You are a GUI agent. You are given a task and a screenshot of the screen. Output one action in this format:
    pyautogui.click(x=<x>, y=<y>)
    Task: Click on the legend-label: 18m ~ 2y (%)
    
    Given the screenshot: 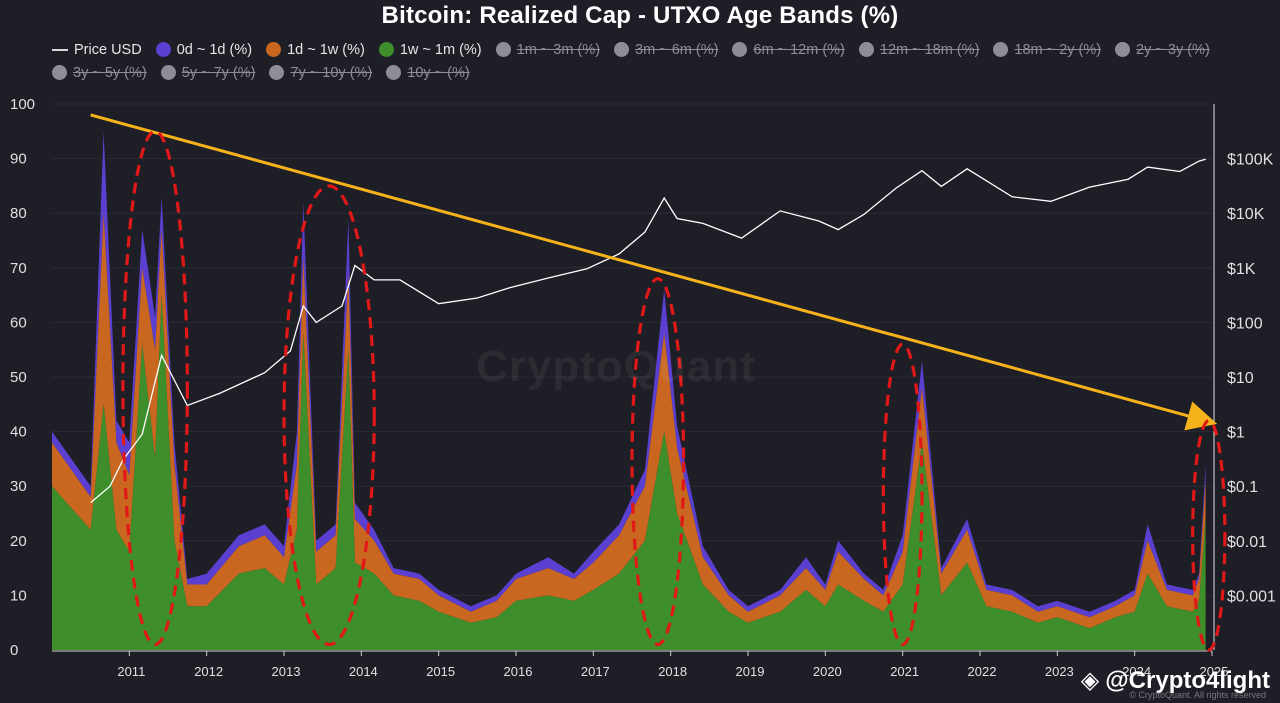 What is the action you would take?
    pyautogui.click(x=1058, y=49)
    